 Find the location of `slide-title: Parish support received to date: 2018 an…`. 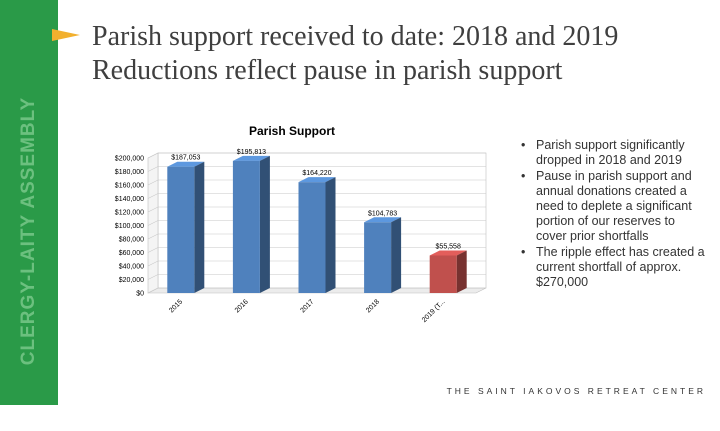

slide-title: Parish support received to date: 2018 an… is located at coordinates (355, 54).